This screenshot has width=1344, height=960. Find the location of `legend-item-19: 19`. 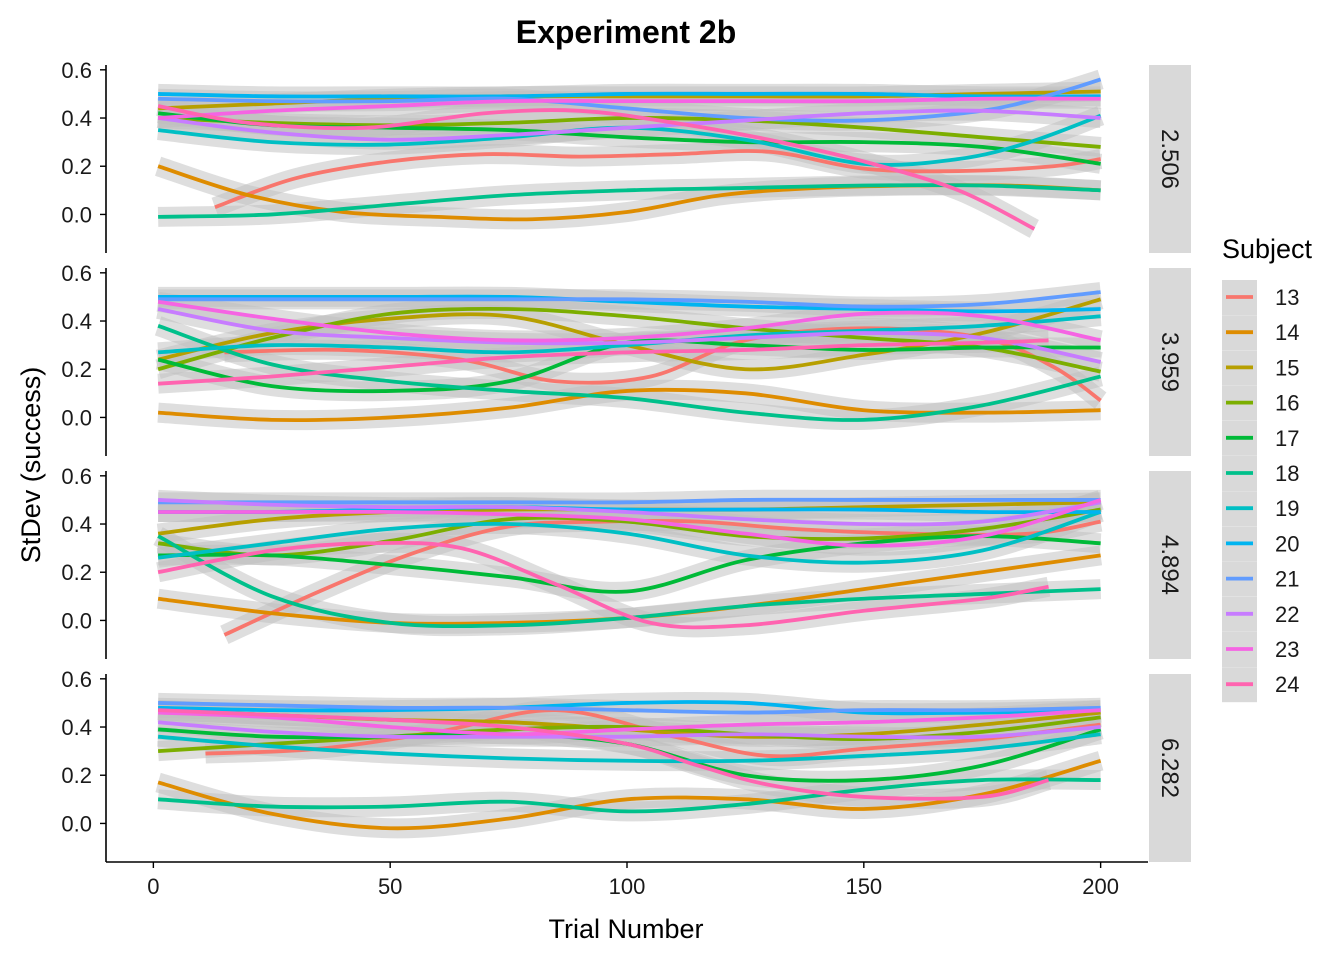

legend-item-19: 19 is located at coordinates (1260, 509).